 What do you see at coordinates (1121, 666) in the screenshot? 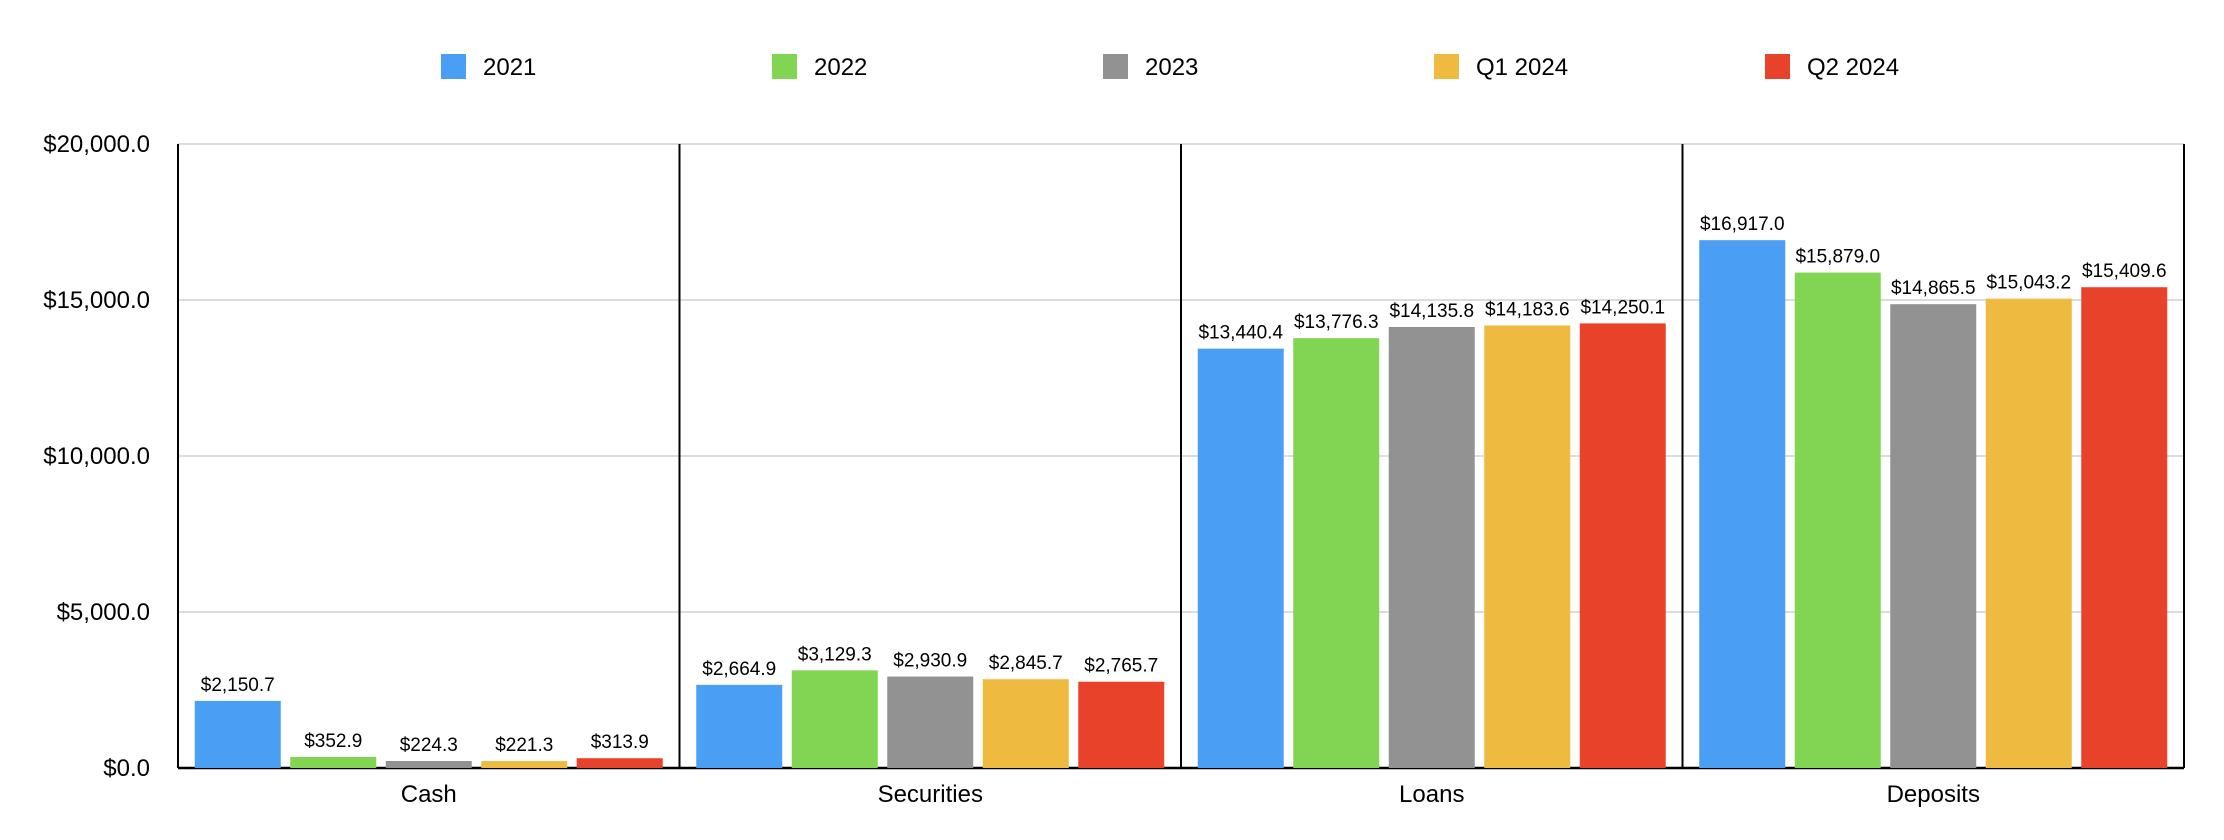
I see `bar-value-label: $2,765.7` at bounding box center [1121, 666].